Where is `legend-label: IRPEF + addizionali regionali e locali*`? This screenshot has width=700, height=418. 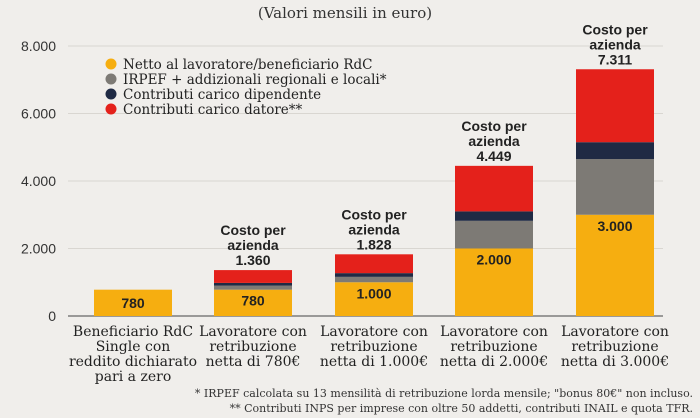 legend-label: IRPEF + addizionali regionali e locali* is located at coordinates (255, 80).